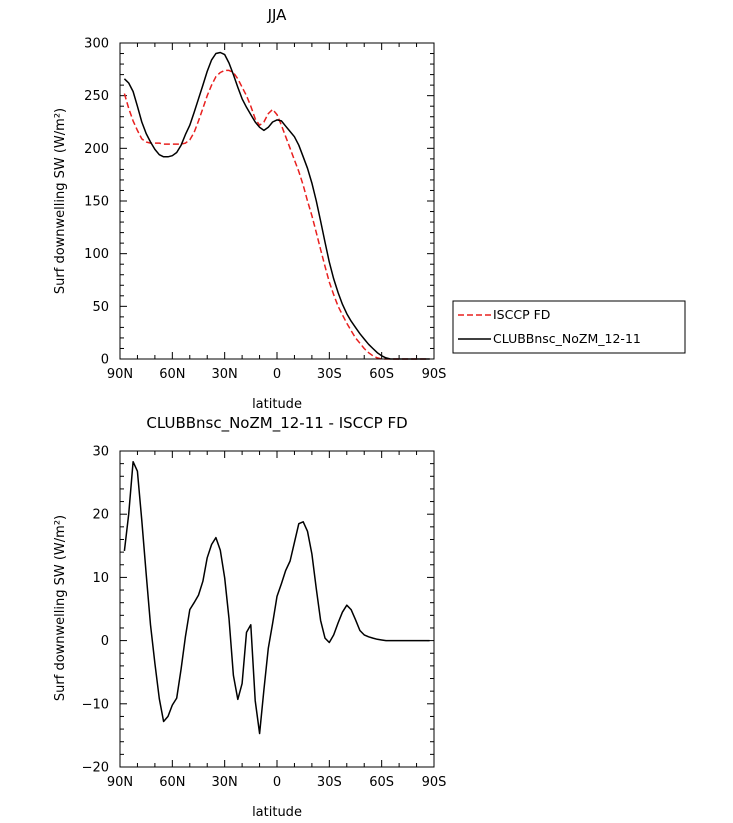 This screenshot has width=733, height=823. What do you see at coordinates (60, 608) in the screenshot?
I see `difference-y-axis-label: Surf downwelling SW (W/m²)` at bounding box center [60, 608].